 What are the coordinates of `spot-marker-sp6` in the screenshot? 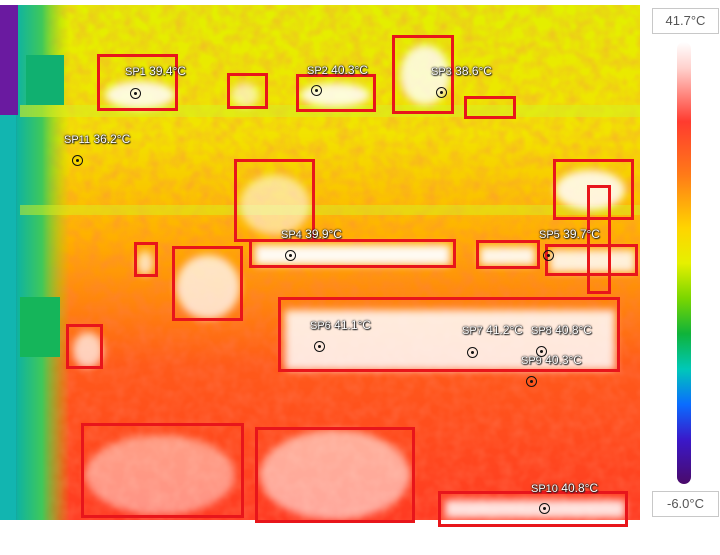 It's located at (319, 346).